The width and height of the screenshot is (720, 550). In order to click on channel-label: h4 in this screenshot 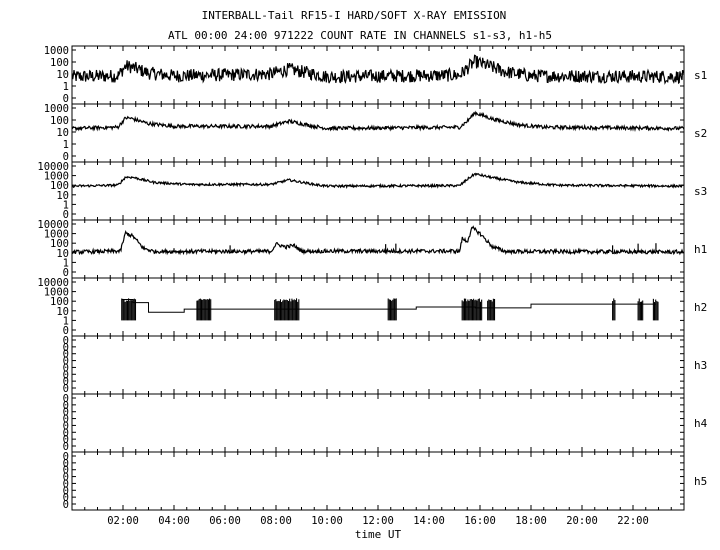, I will do `click(701, 423)`.